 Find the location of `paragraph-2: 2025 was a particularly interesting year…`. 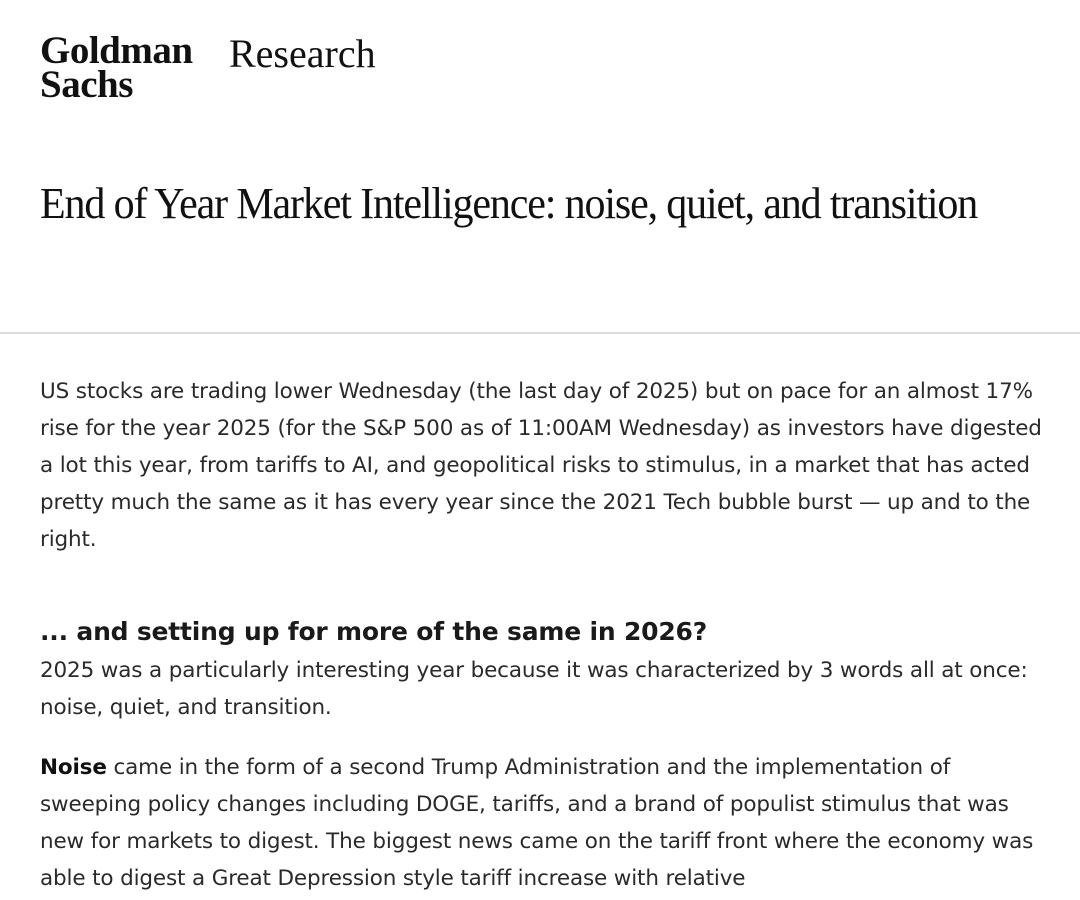

paragraph-2: 2025 was a particularly interesting year… is located at coordinates (534, 689).